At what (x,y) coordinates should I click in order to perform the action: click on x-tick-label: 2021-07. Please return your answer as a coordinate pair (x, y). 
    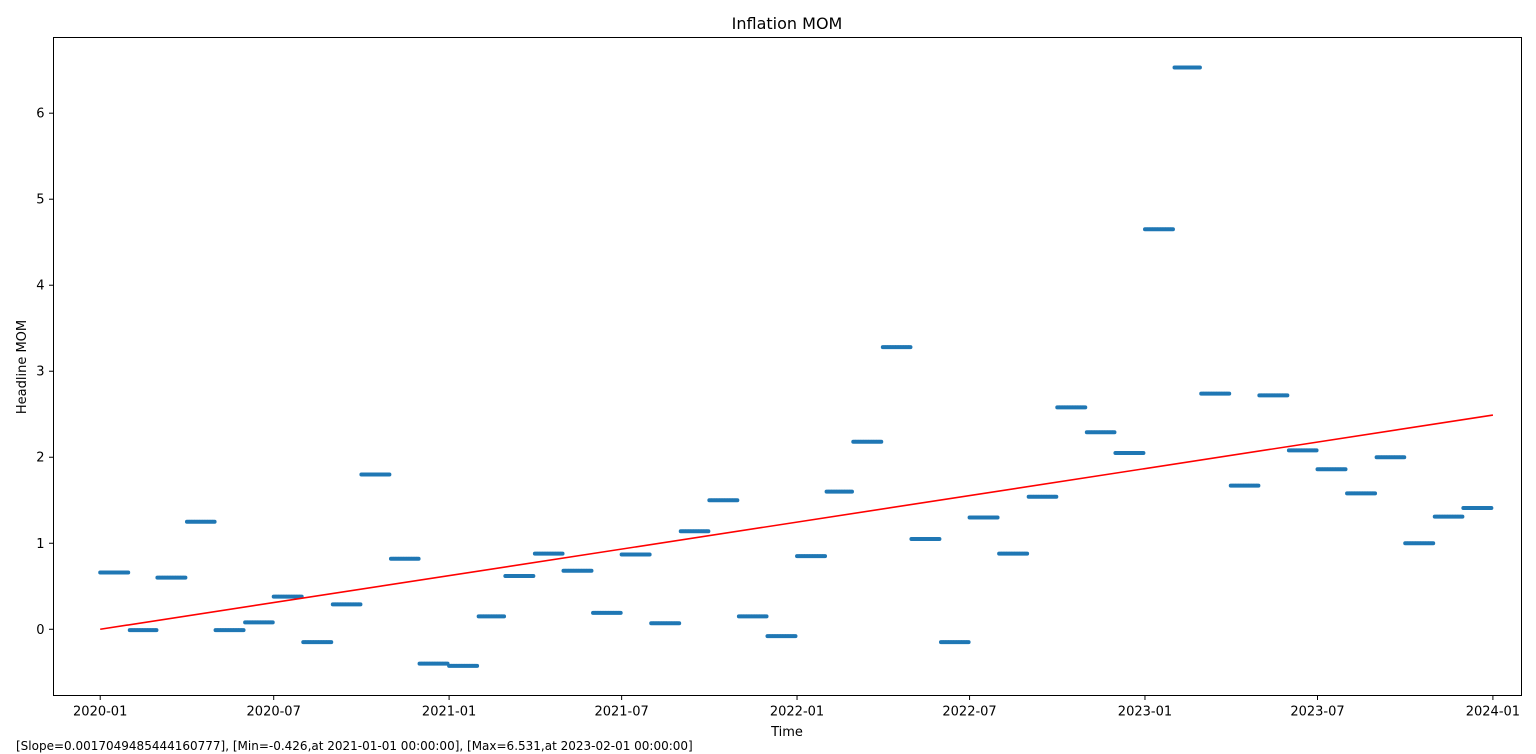
    Looking at the image, I should click on (621, 712).